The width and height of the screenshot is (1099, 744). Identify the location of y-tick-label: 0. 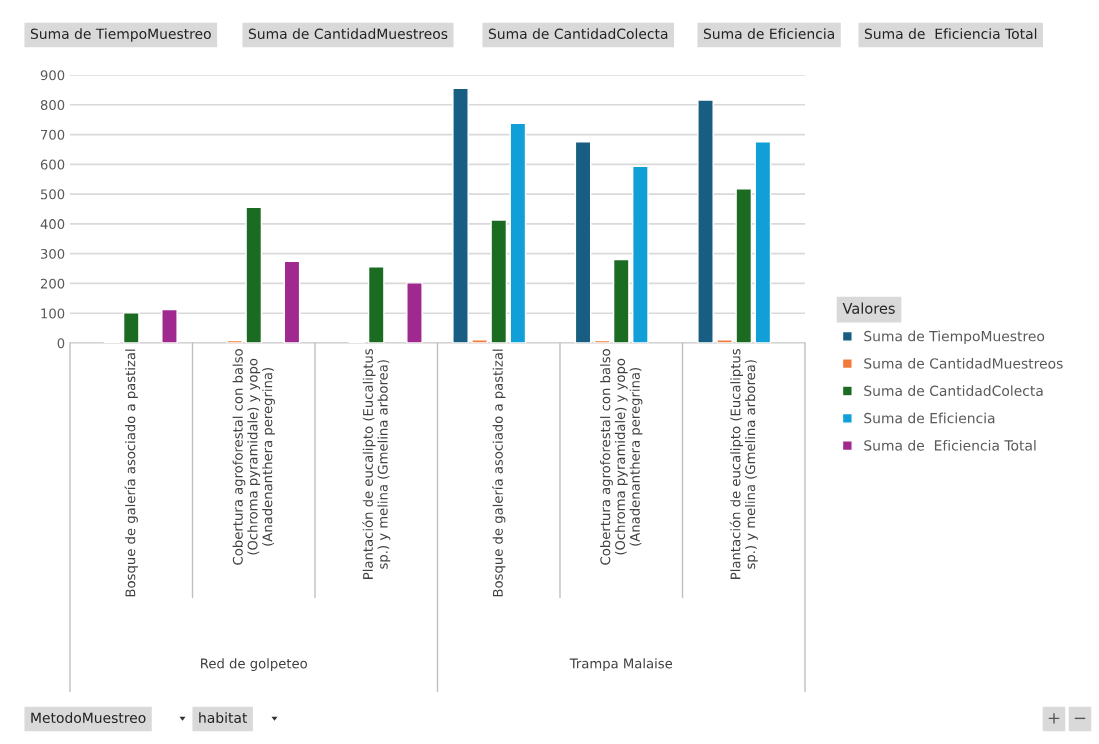
(61, 343).